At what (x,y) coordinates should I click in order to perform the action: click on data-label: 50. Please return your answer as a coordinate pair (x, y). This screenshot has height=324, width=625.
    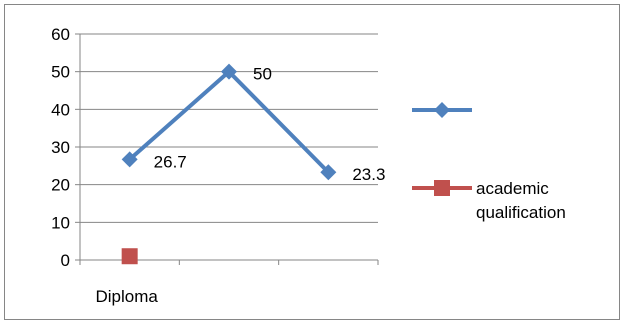
    Looking at the image, I should click on (262, 74).